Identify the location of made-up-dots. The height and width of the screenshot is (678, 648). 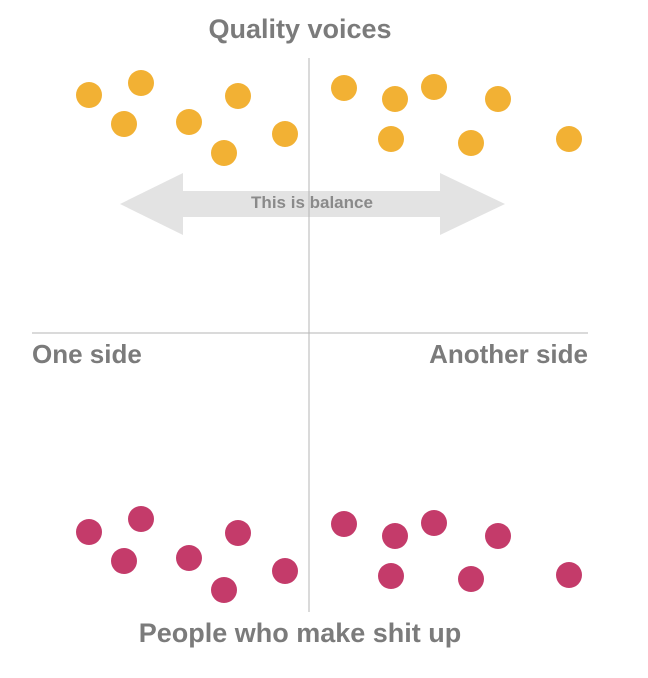
(329, 554).